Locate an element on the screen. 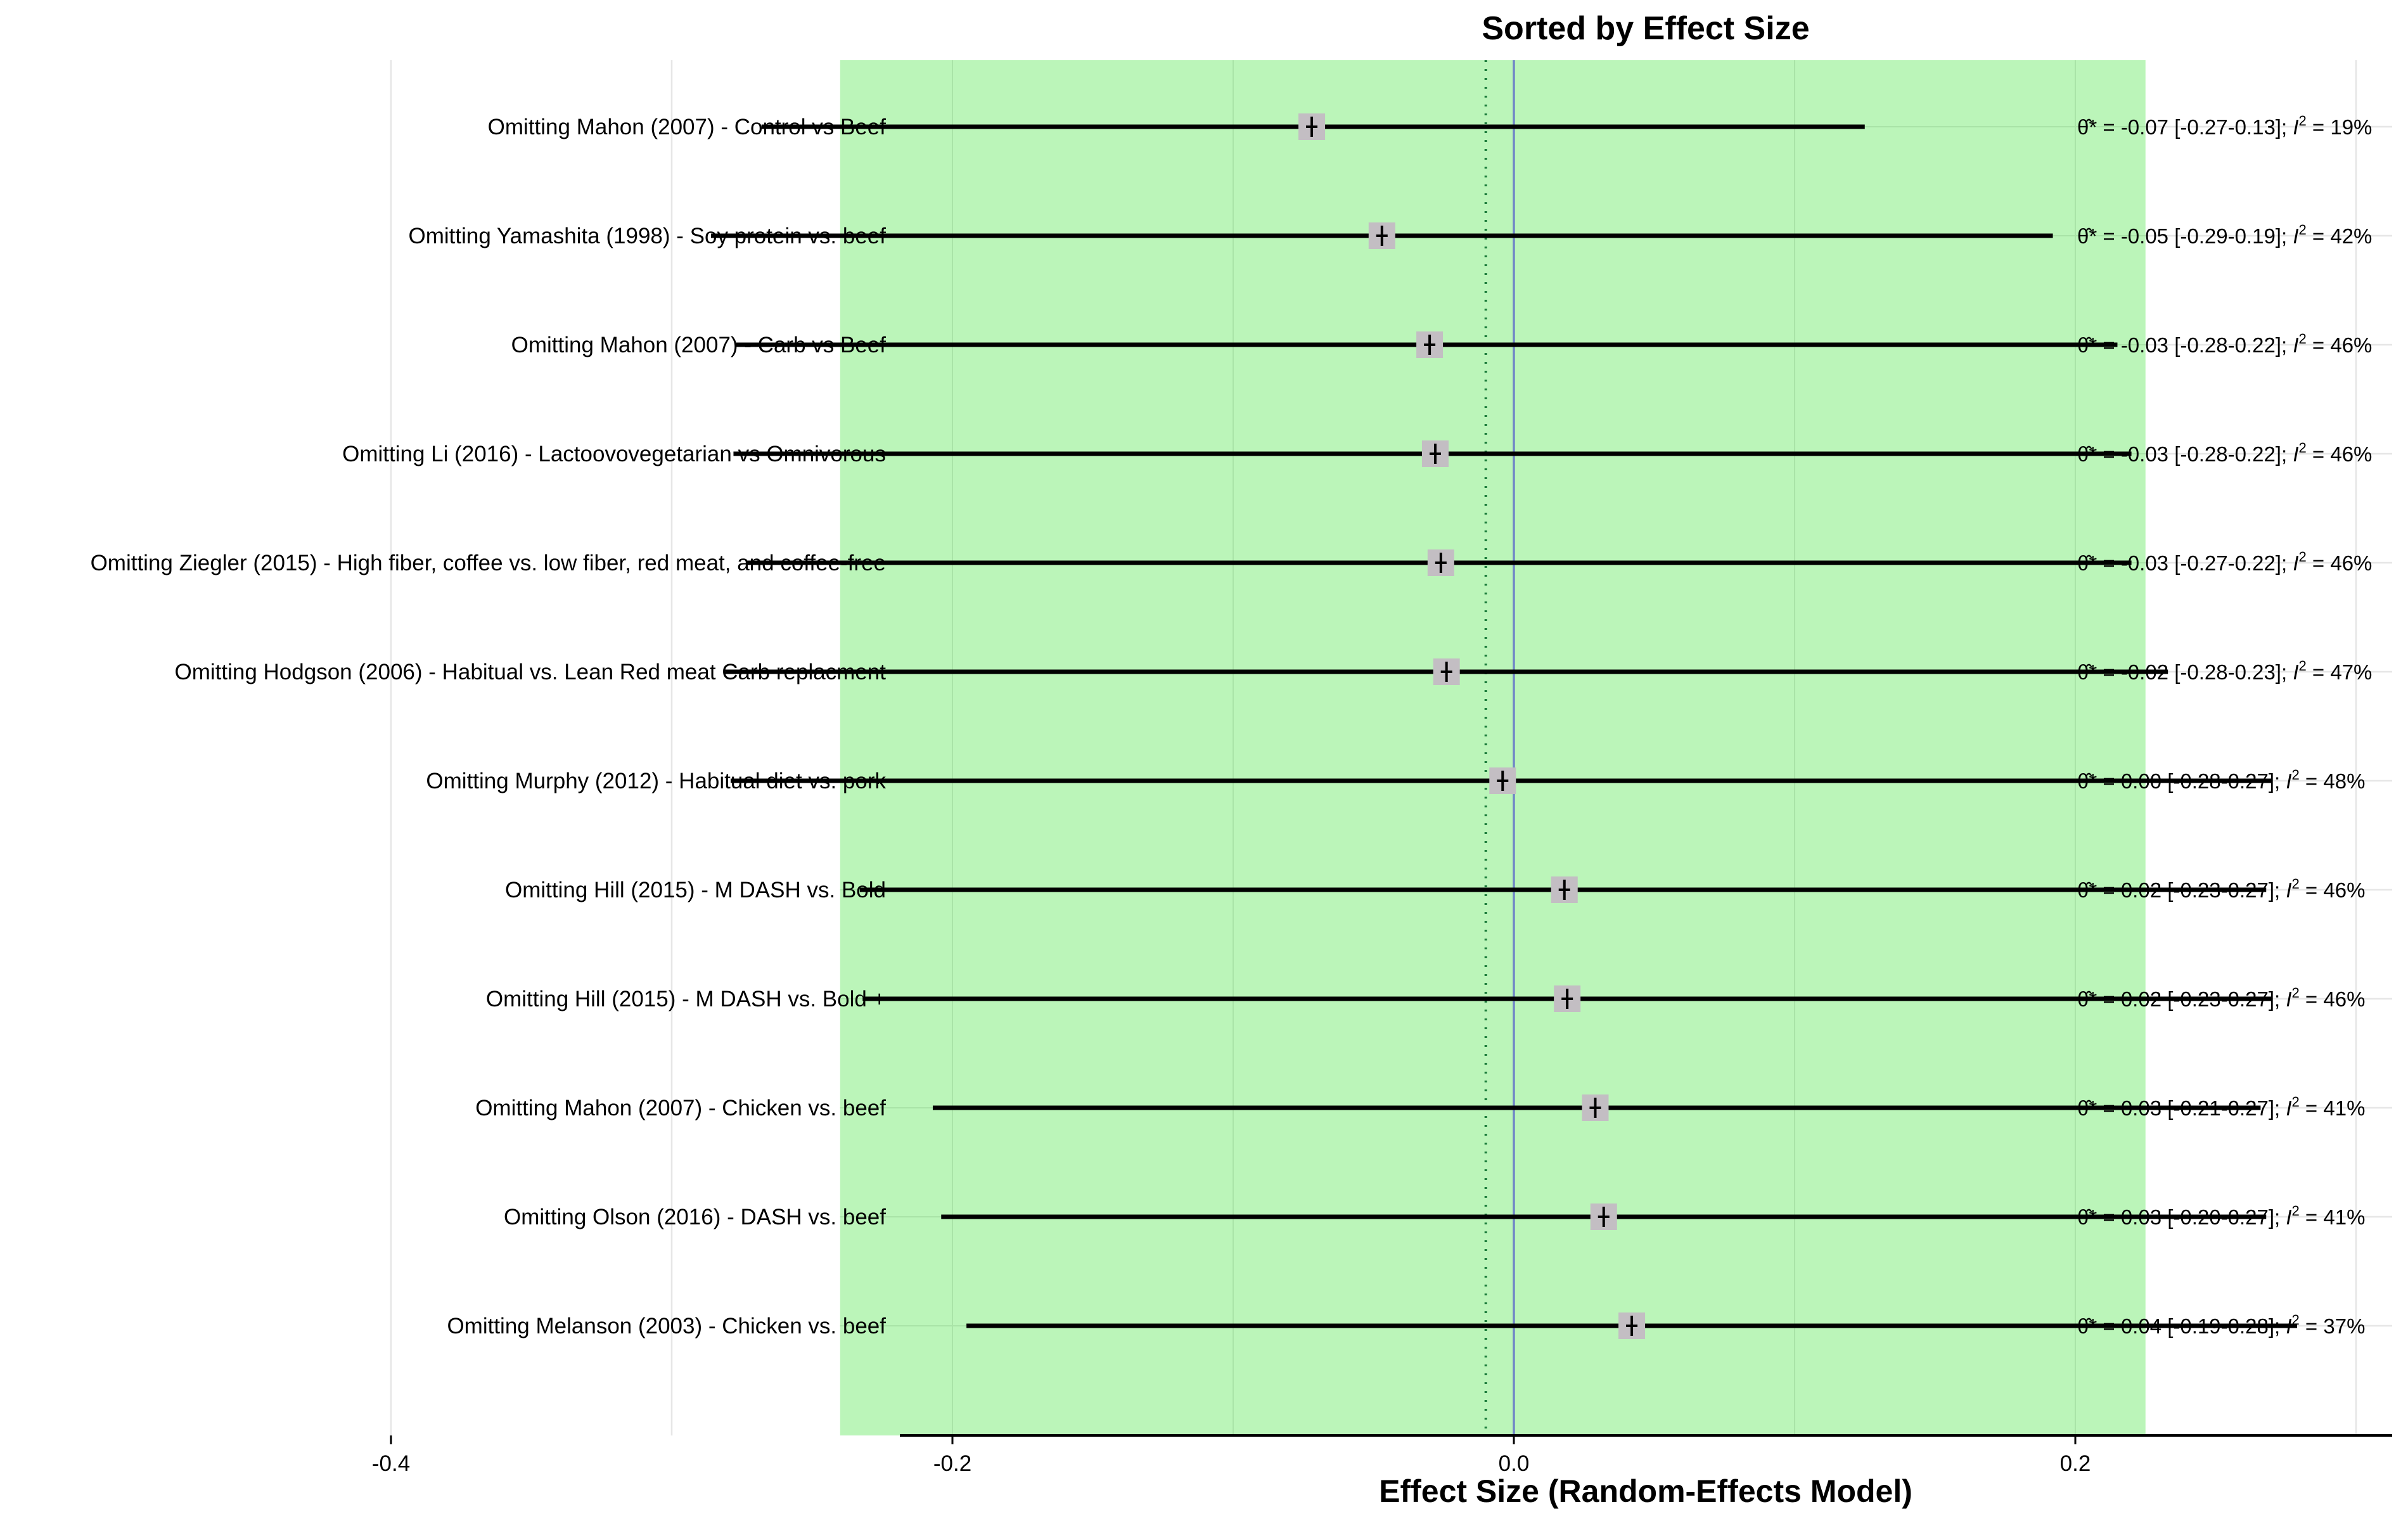 The width and height of the screenshot is (2408, 1521). study-label: Omitting Hill (2015) - M DASH vs. Bold is located at coordinates (695, 890).